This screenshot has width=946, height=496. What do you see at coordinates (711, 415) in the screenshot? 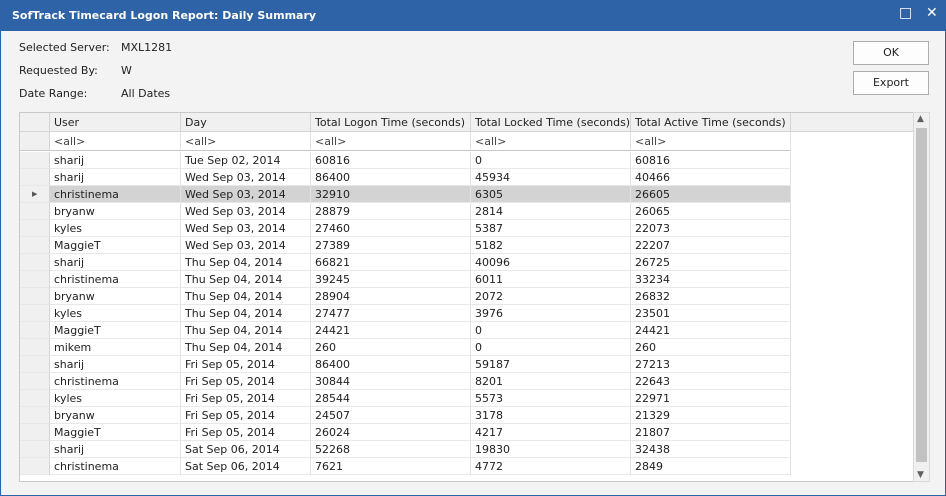
I see `table-cell: 21329` at bounding box center [711, 415].